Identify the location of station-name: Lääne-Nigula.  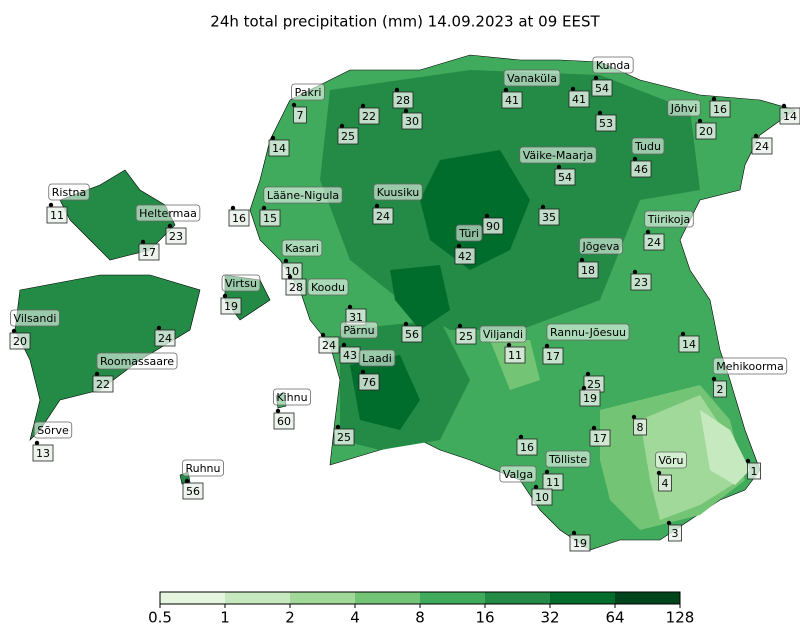
(303, 195).